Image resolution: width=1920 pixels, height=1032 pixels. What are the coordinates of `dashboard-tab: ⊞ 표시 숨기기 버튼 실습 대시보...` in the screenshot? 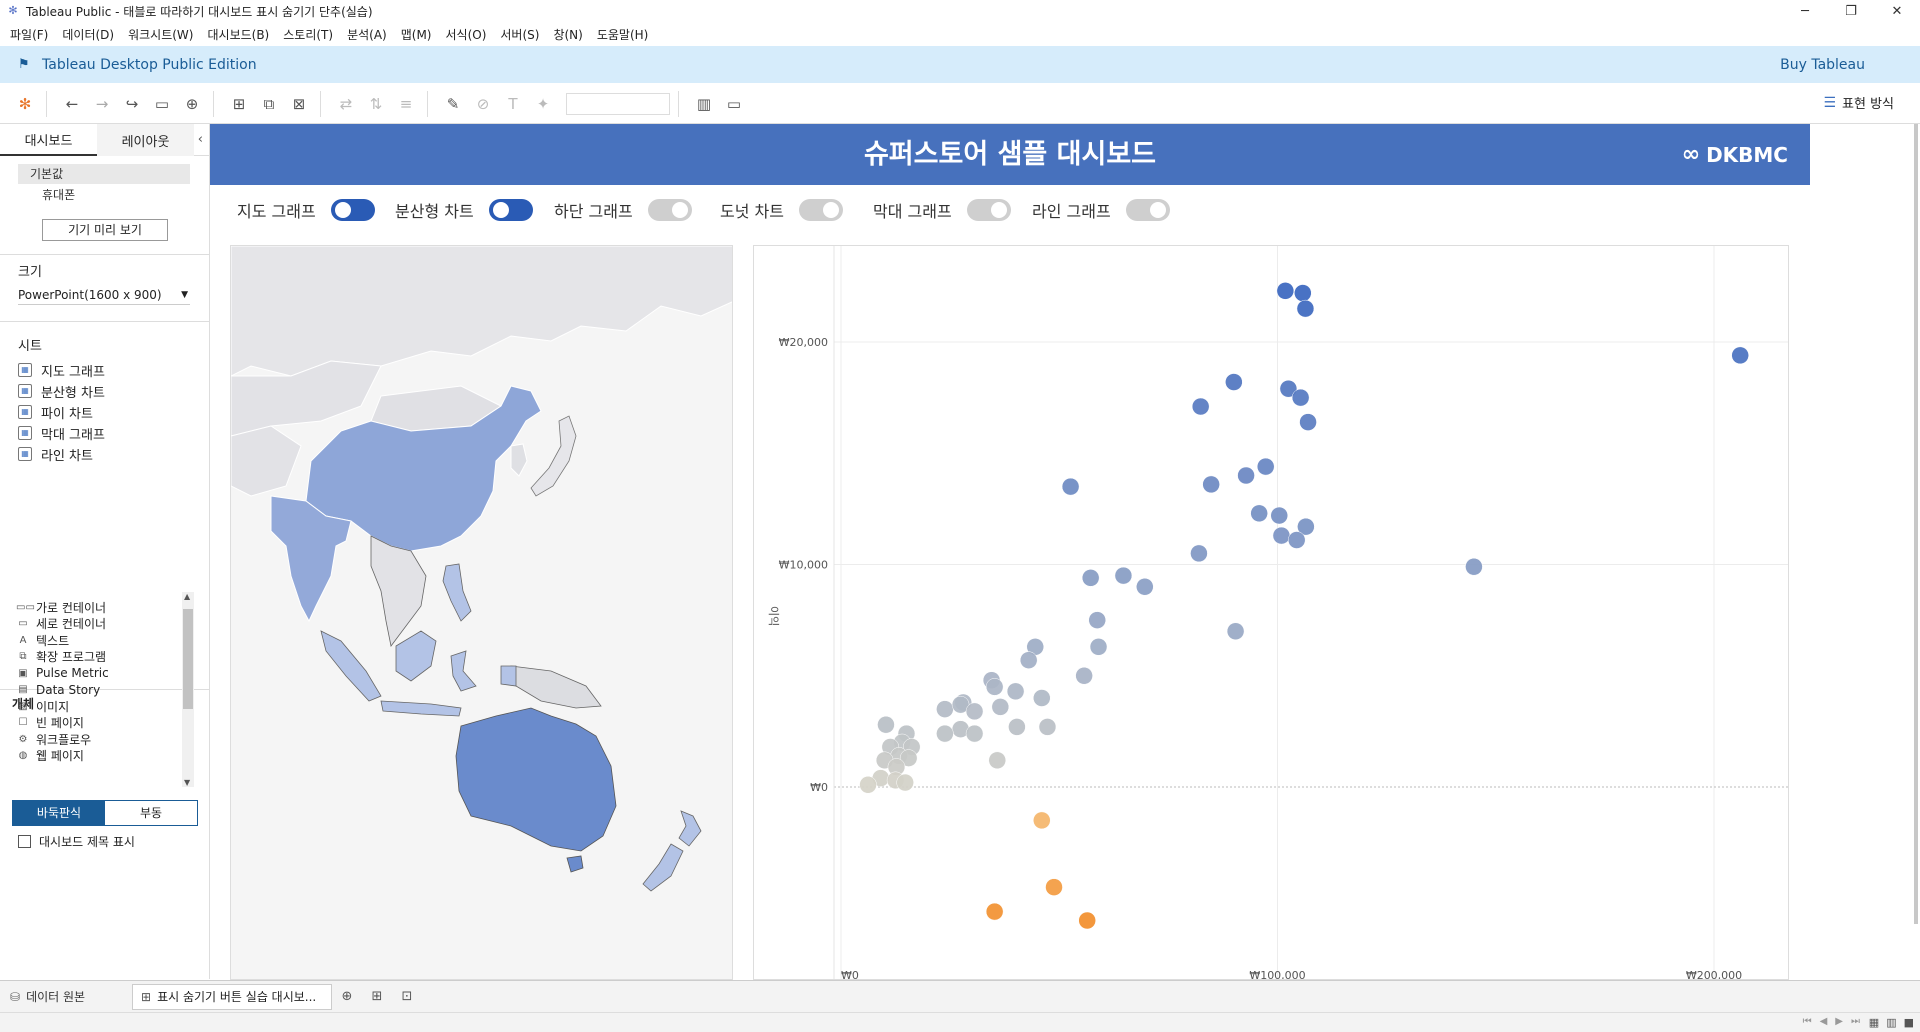 It's located at (232, 996).